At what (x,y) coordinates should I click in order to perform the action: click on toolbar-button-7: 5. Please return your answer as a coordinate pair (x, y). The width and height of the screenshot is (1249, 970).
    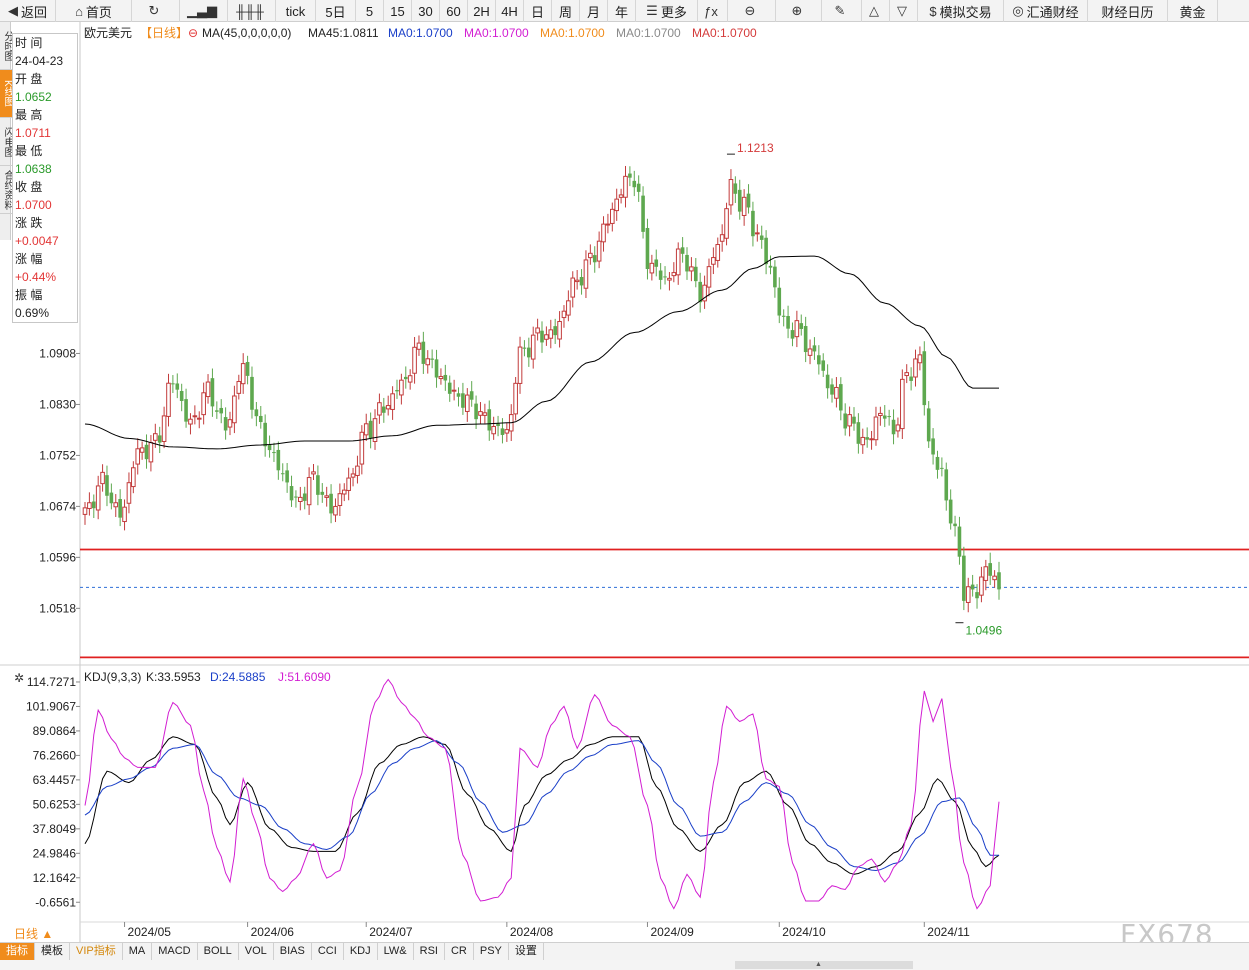
    Looking at the image, I should click on (370, 11).